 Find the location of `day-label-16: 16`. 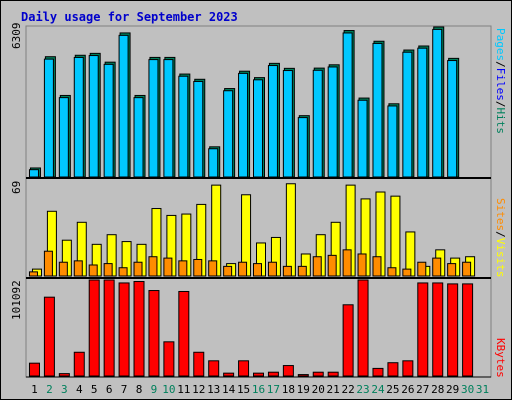

day-label-16: 16 is located at coordinates (258, 389).